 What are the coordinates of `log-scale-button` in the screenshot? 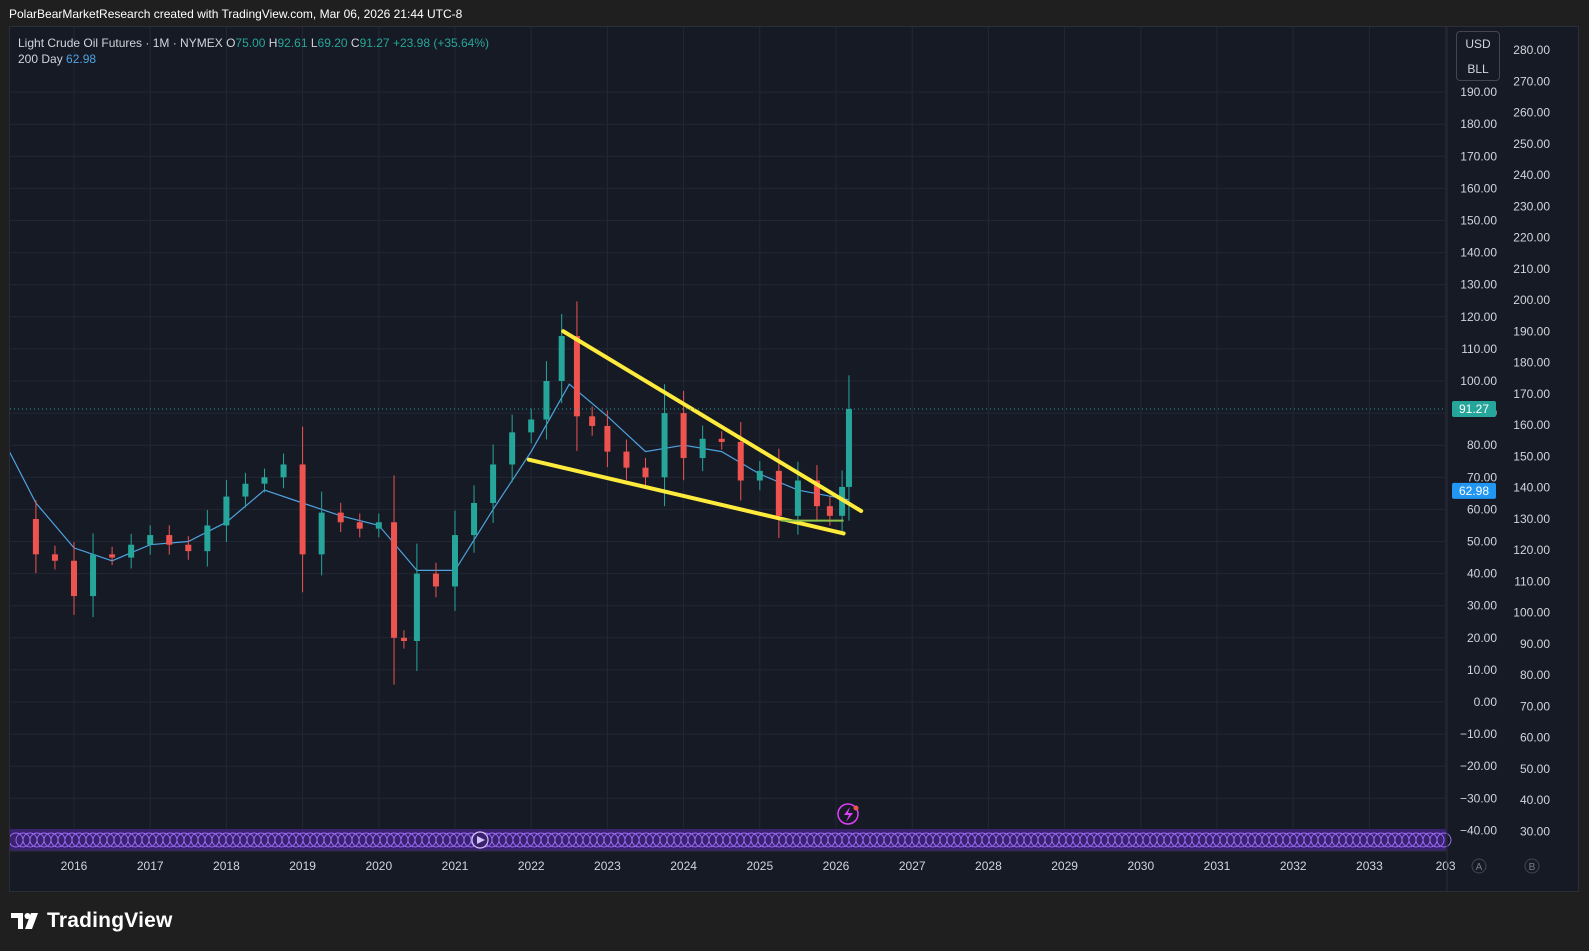 It's located at (1532, 866).